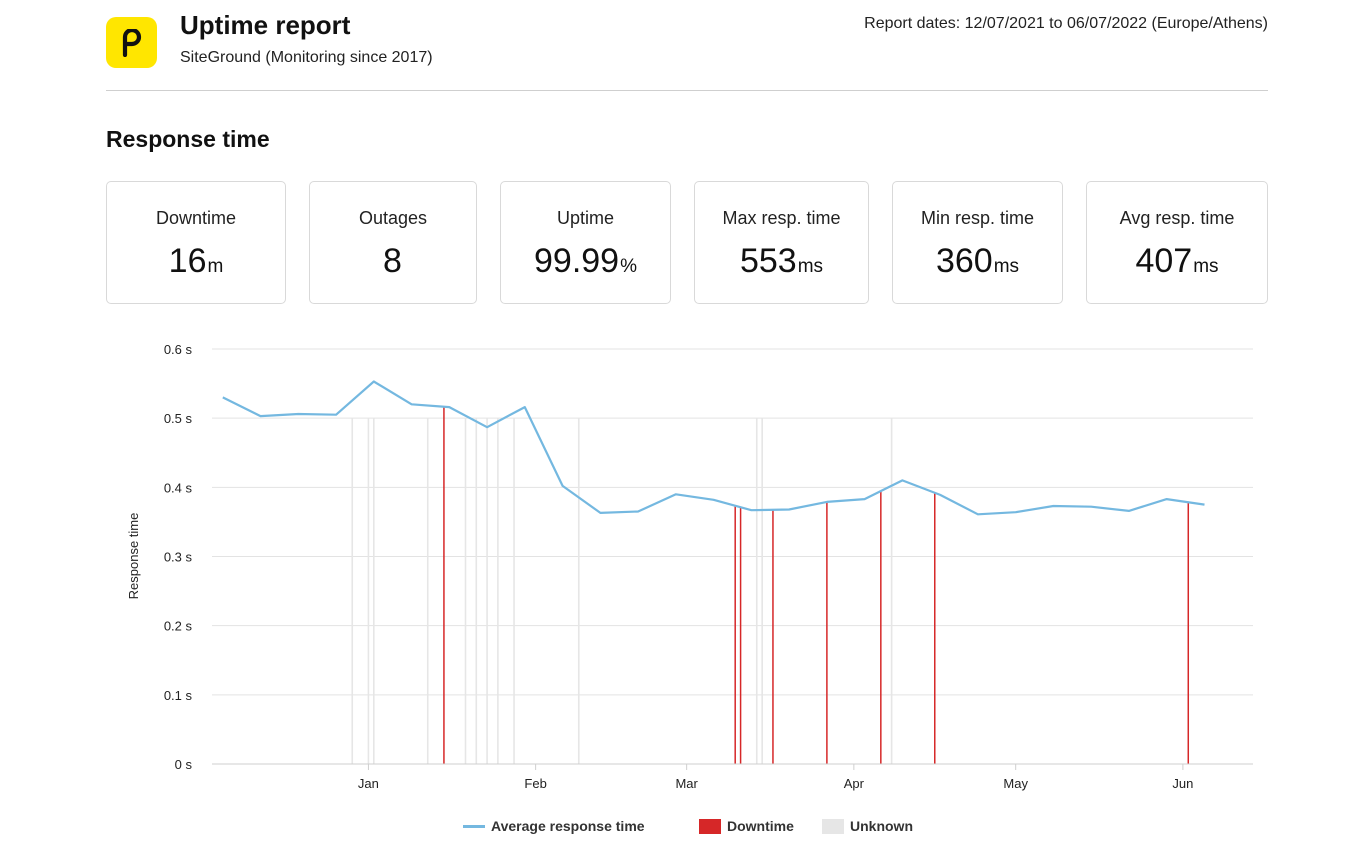 The width and height of the screenshot is (1364, 850). I want to click on stat-card-outages: Outages 8, so click(393, 242).